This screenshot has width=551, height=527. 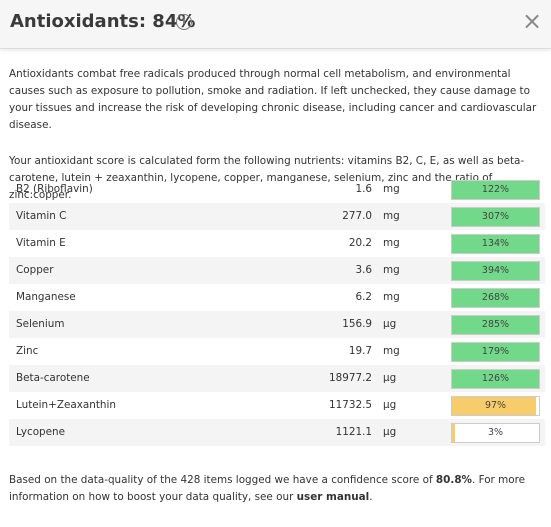 I want to click on table-row: Manganese 6.2 mg 268%, so click(x=277, y=297).